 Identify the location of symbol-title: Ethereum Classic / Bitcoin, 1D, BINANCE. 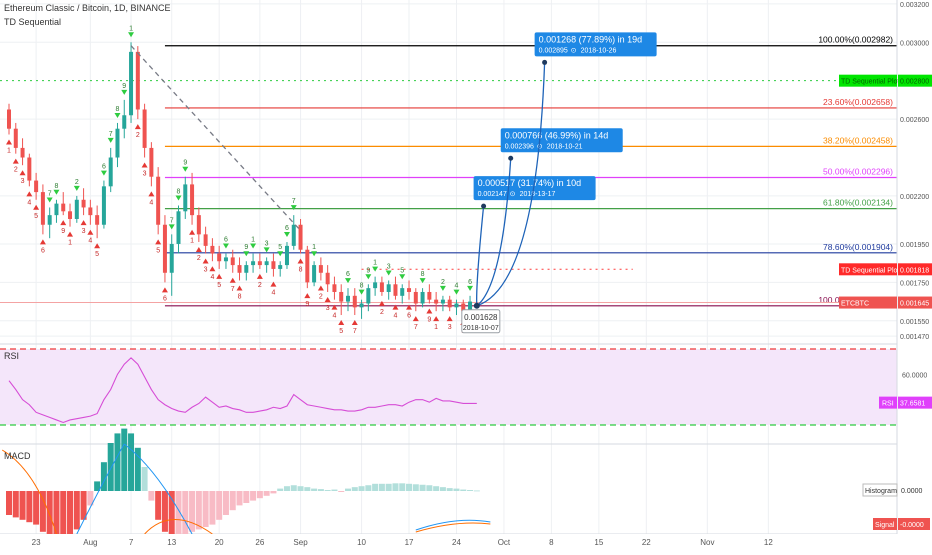
(87, 8).